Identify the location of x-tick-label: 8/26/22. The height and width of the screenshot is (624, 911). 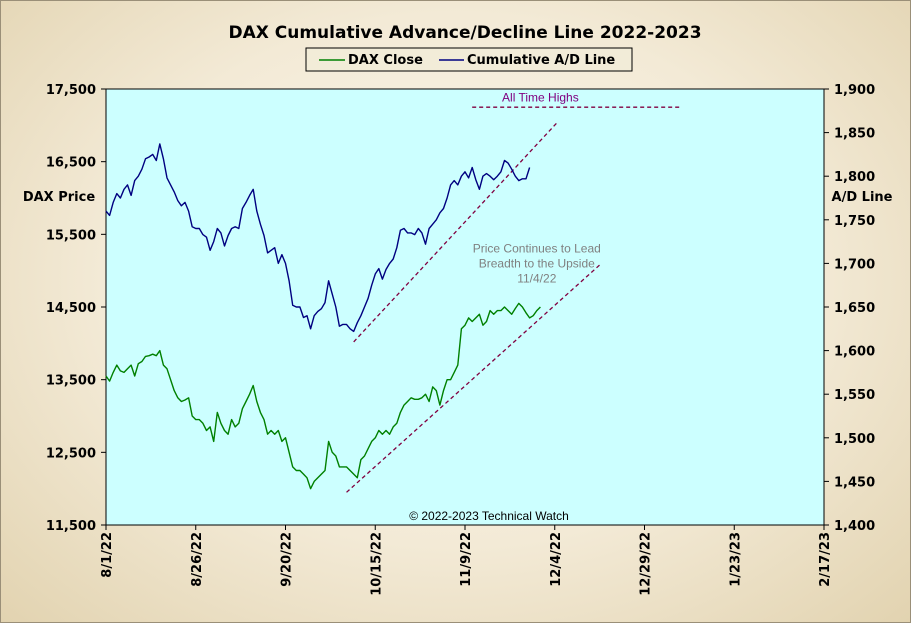
(197, 559).